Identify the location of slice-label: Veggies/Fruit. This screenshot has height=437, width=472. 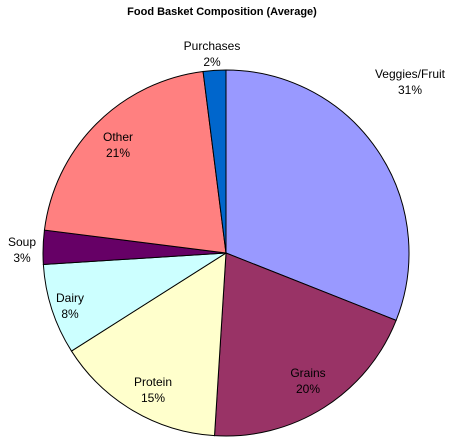
(410, 74).